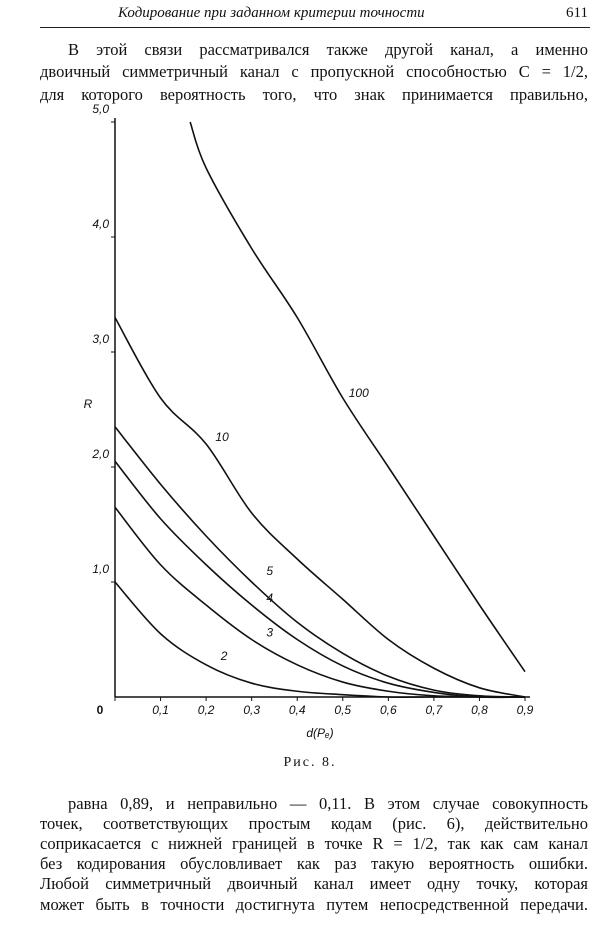 The height and width of the screenshot is (925, 600). Describe the element at coordinates (100, 710) in the screenshot. I see `x-tick-label: 0` at that location.